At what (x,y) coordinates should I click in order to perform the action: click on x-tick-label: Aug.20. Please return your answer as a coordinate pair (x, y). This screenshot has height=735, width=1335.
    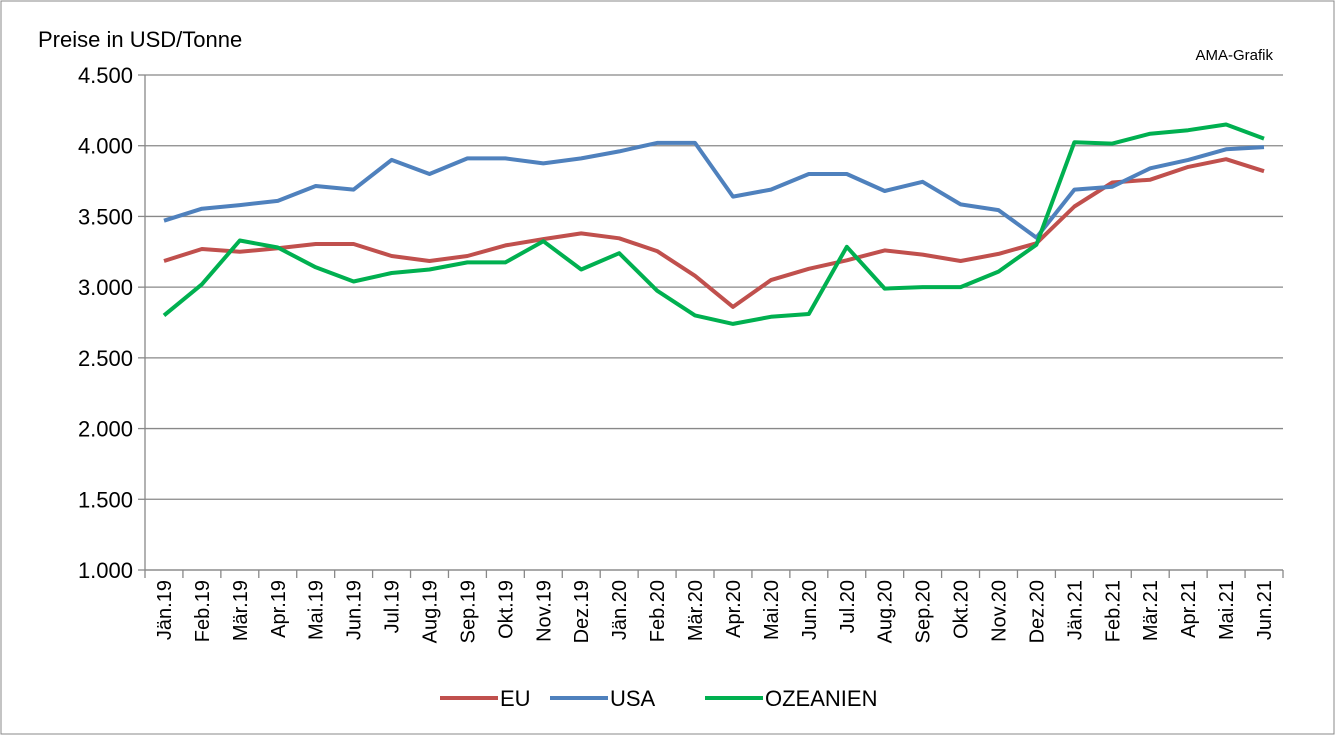
    Looking at the image, I should click on (886, 611).